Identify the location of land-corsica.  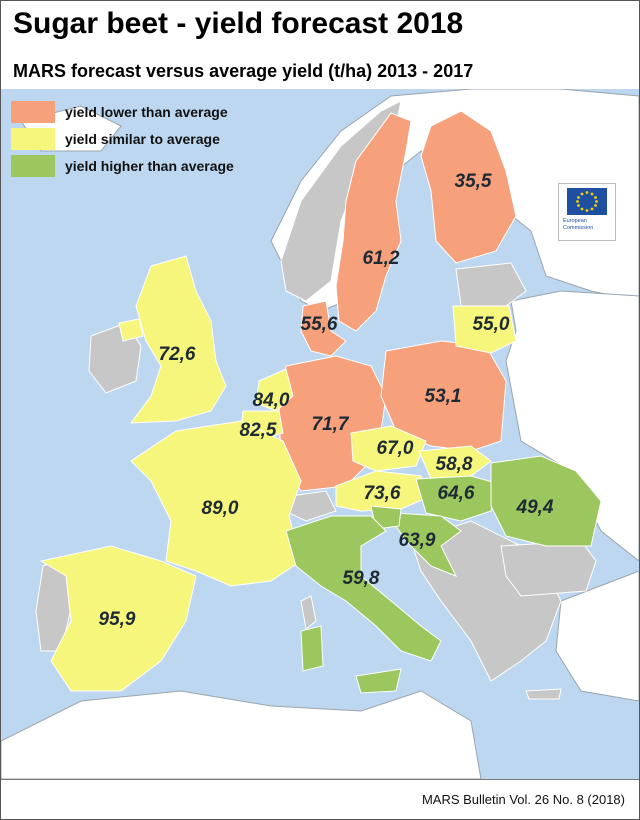
(308, 612).